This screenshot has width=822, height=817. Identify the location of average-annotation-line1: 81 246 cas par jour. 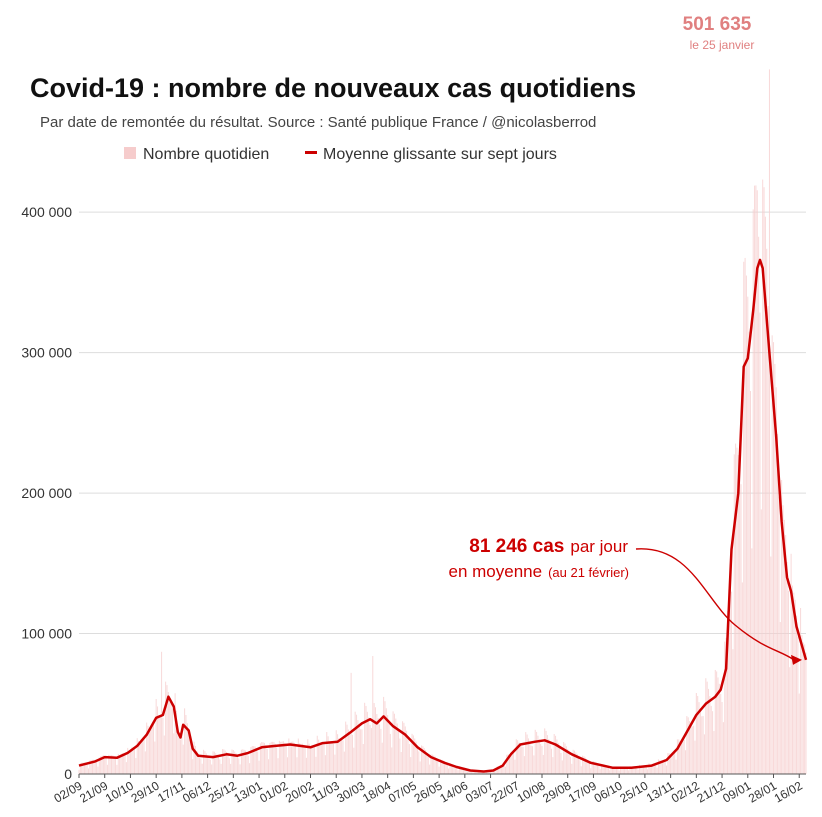
(548, 546).